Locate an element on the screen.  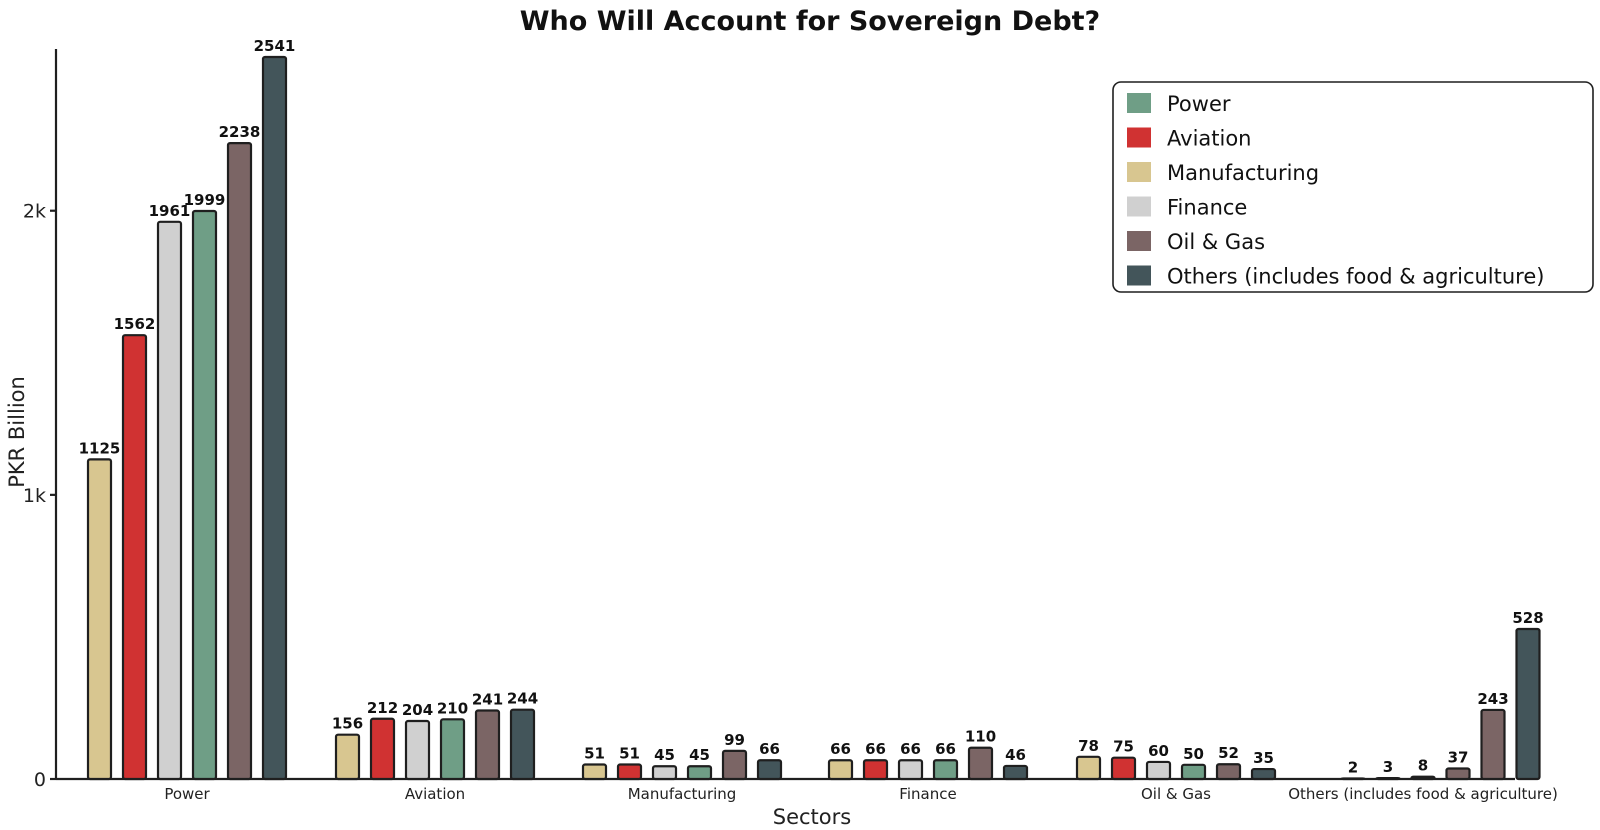
bar-value-label: 1999 is located at coordinates (205, 200).